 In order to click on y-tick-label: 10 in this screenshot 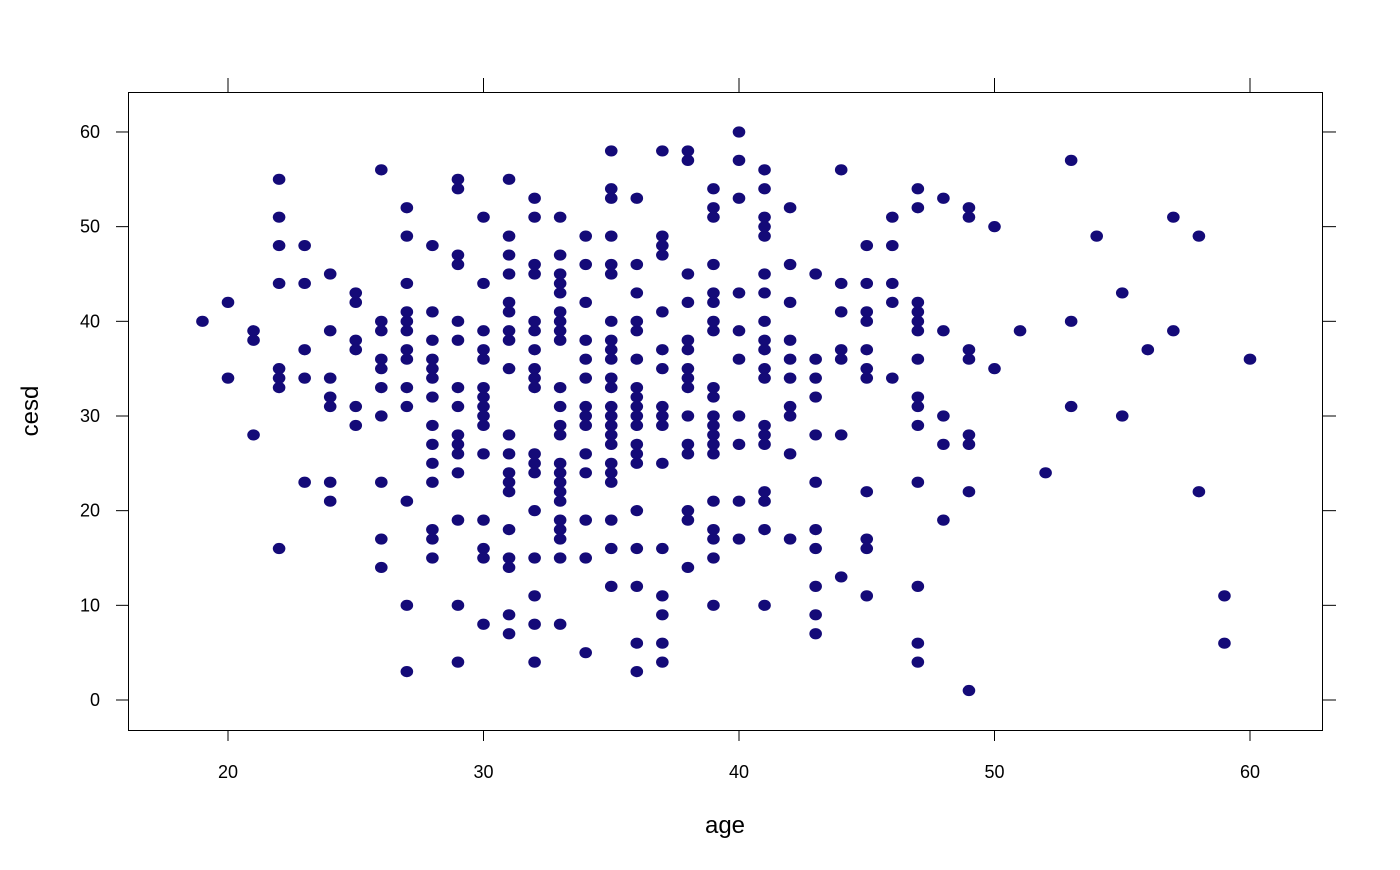, I will do `click(90, 605)`.